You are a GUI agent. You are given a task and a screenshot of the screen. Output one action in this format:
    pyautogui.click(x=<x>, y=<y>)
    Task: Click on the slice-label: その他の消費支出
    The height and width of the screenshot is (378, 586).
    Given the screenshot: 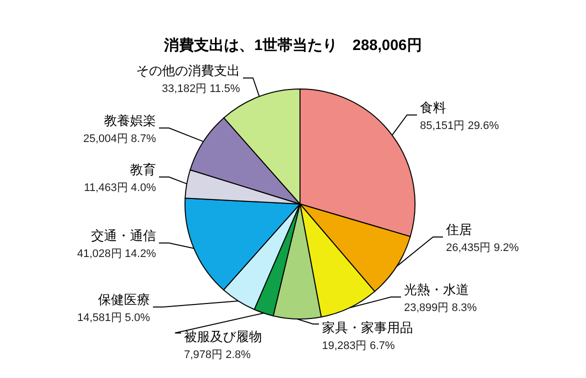 What is the action you would take?
    pyautogui.click(x=188, y=70)
    